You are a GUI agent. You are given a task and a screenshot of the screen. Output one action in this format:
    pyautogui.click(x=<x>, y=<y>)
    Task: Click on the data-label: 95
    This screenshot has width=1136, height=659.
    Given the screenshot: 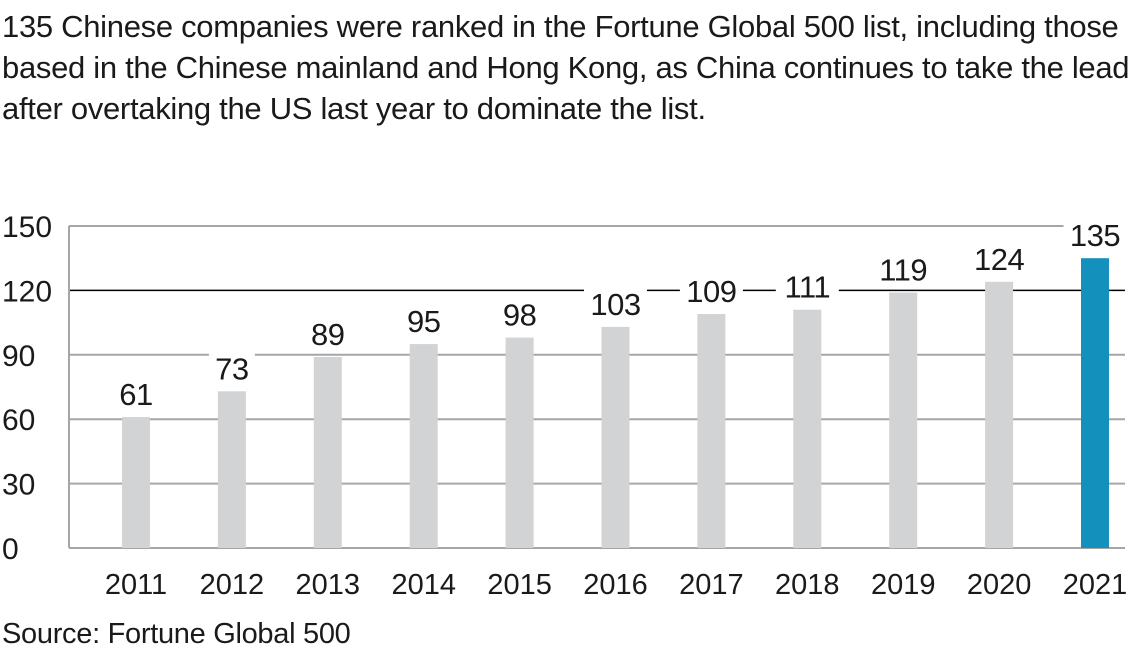 What is the action you would take?
    pyautogui.click(x=423, y=321)
    